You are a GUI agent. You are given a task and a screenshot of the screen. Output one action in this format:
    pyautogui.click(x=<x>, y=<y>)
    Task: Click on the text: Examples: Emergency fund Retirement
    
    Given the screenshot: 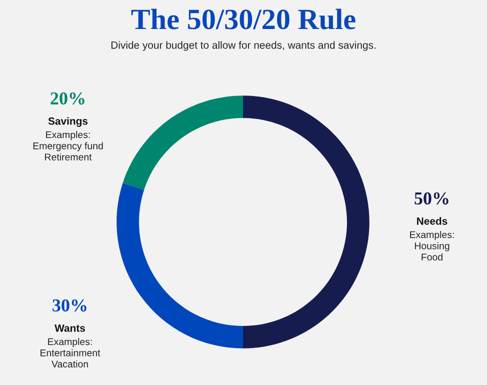 What is the action you would take?
    pyautogui.click(x=68, y=145)
    